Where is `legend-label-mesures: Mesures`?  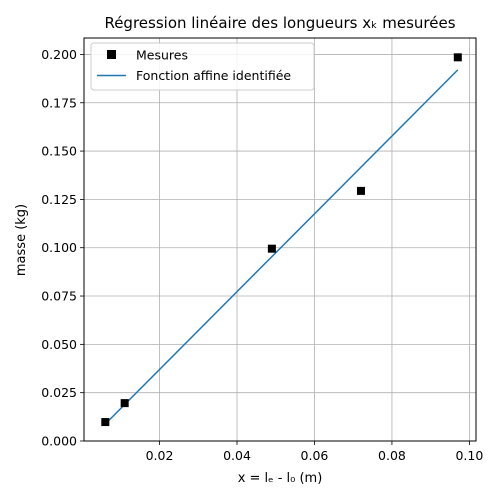 legend-label-mesures: Mesures is located at coordinates (162, 55).